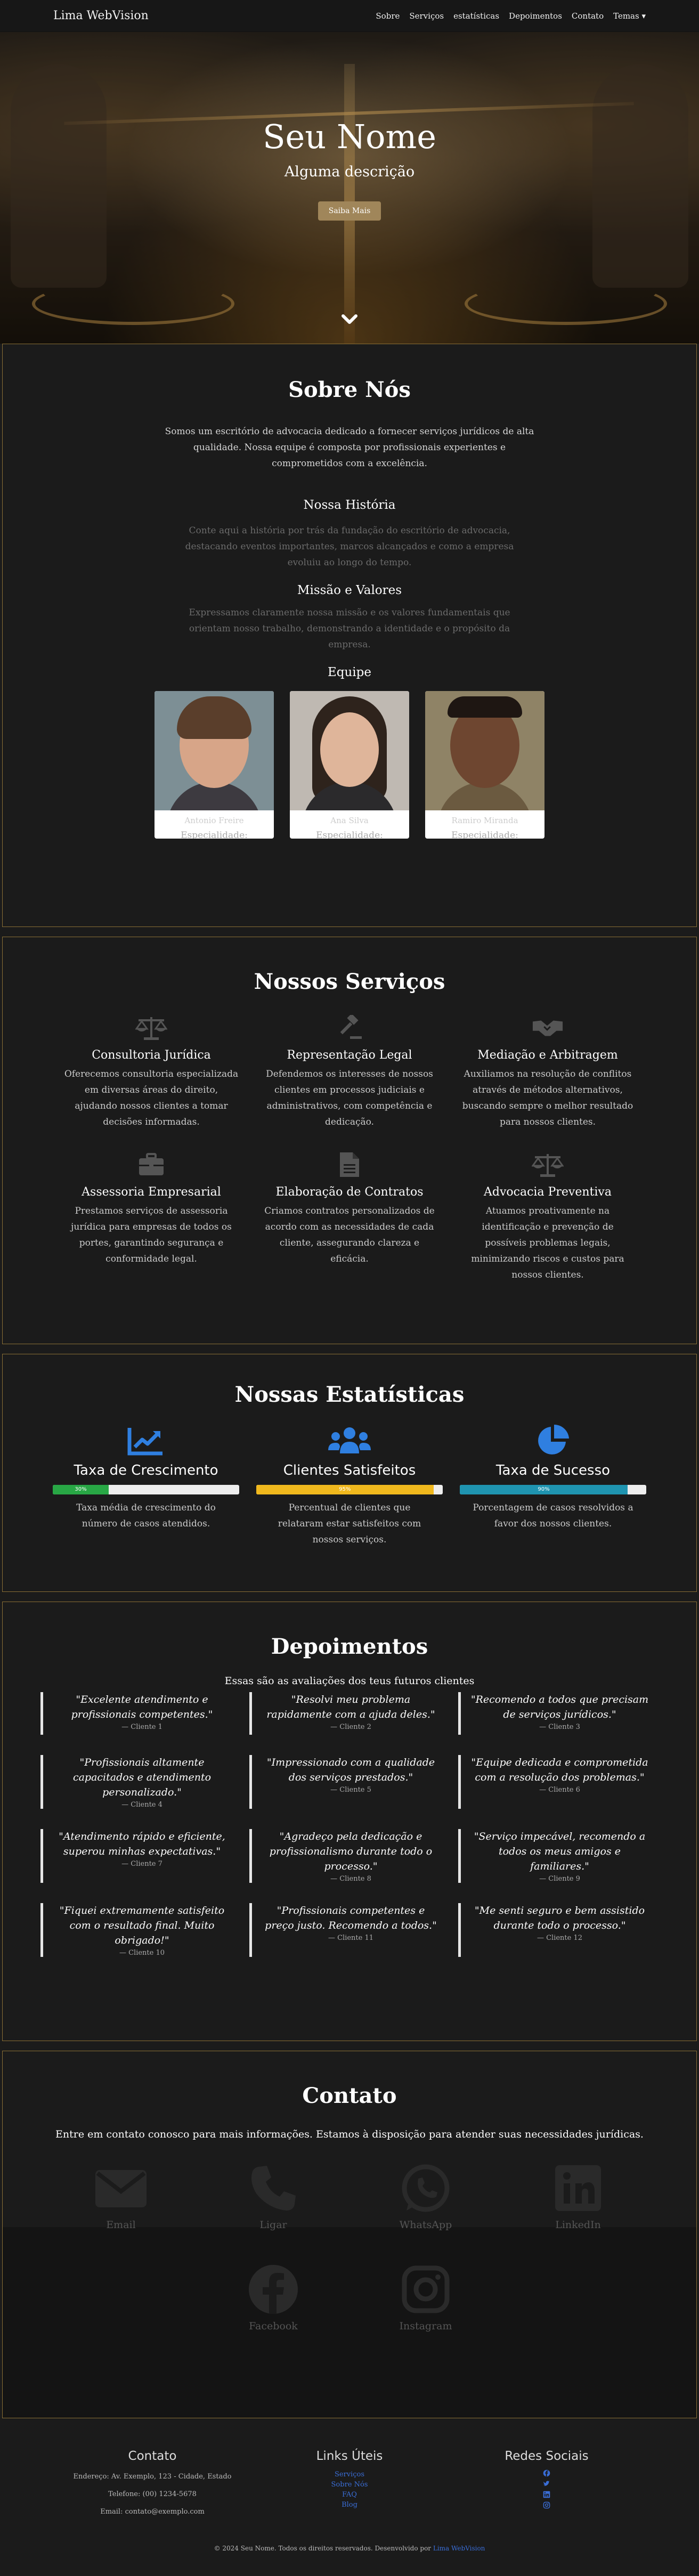 The image size is (699, 2576). I want to click on contact-channels-row: Email Ligar WhatsApp LinkedIn, so click(349, 2196).